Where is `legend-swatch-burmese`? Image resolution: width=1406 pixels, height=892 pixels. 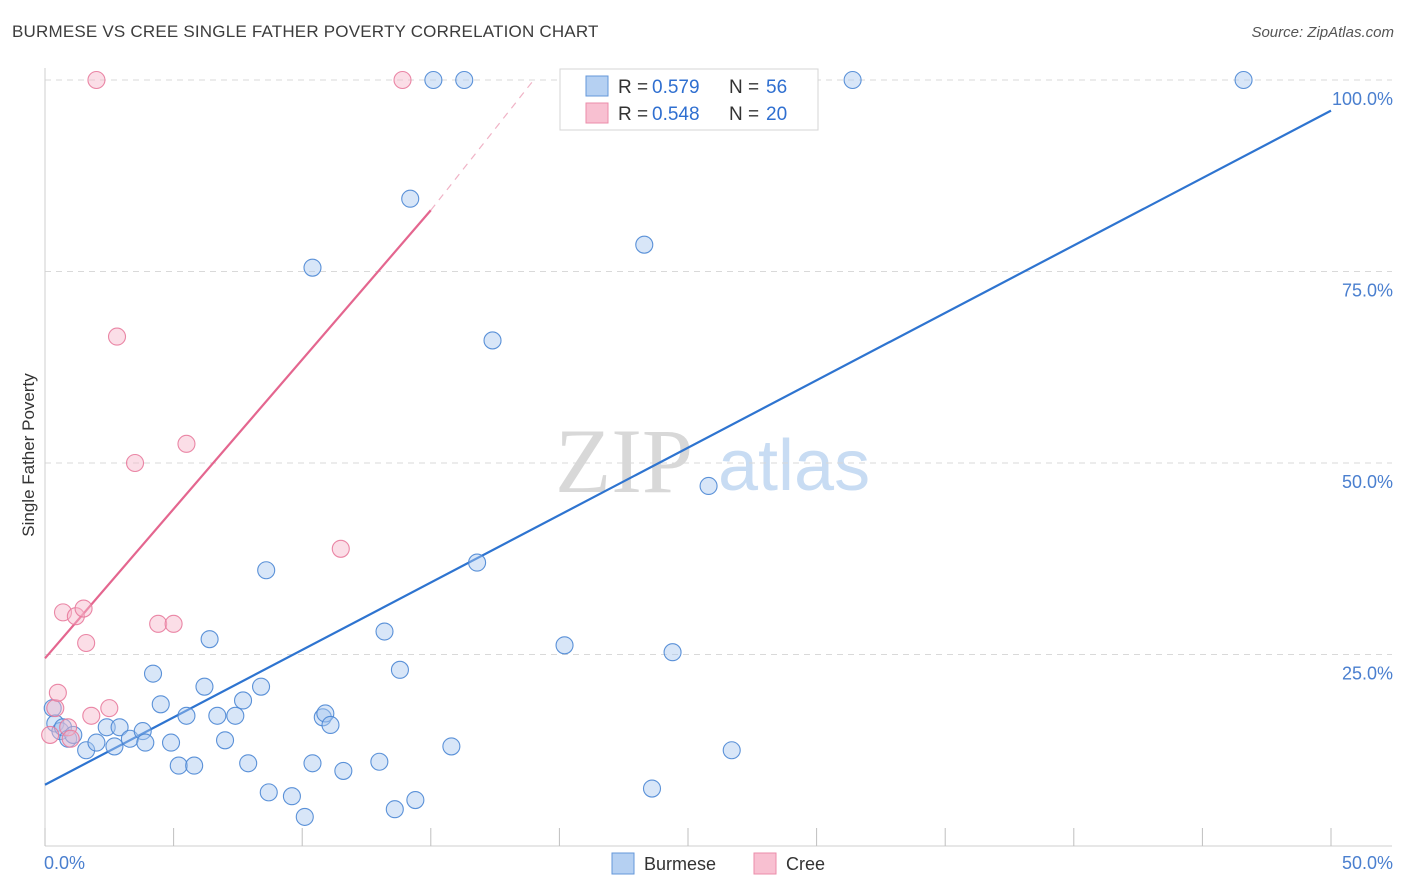
legend-swatch-burmese is located at coordinates (597, 86).